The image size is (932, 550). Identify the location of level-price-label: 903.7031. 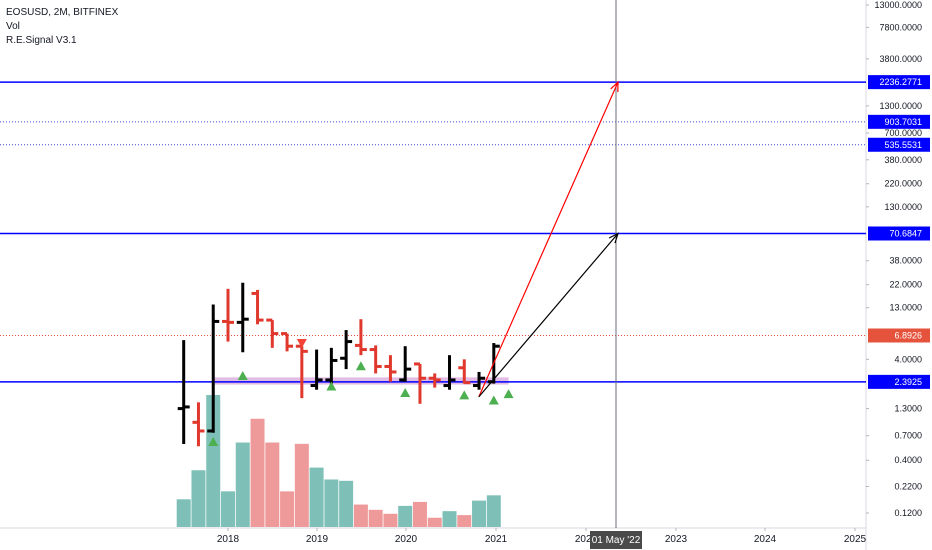
(903, 122).